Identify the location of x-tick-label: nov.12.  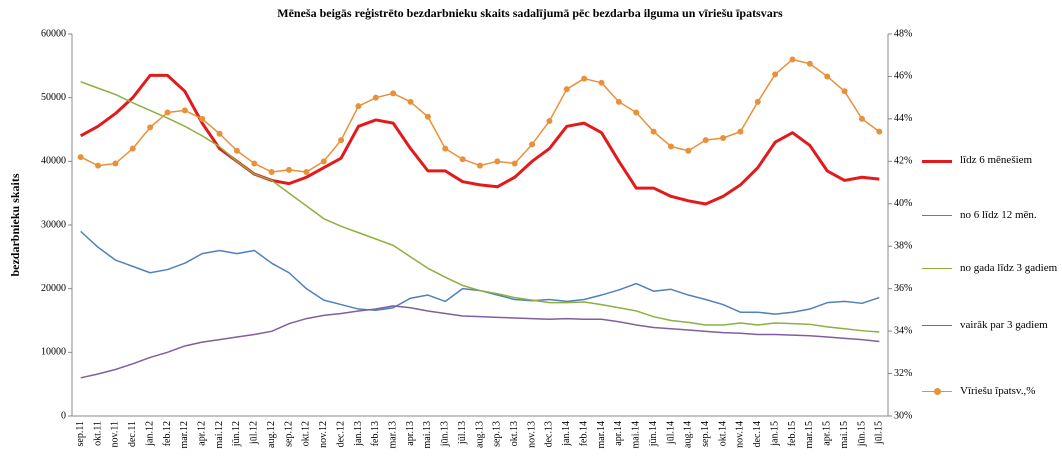
(323, 434).